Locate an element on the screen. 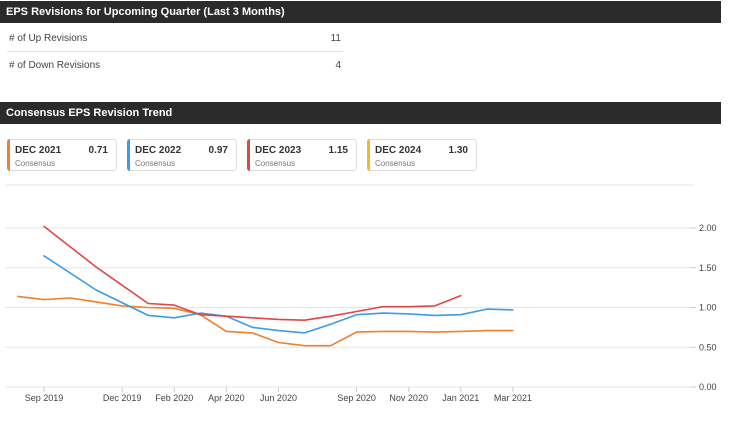 The width and height of the screenshot is (734, 433). y-tick-label: 2.00 is located at coordinates (708, 228).